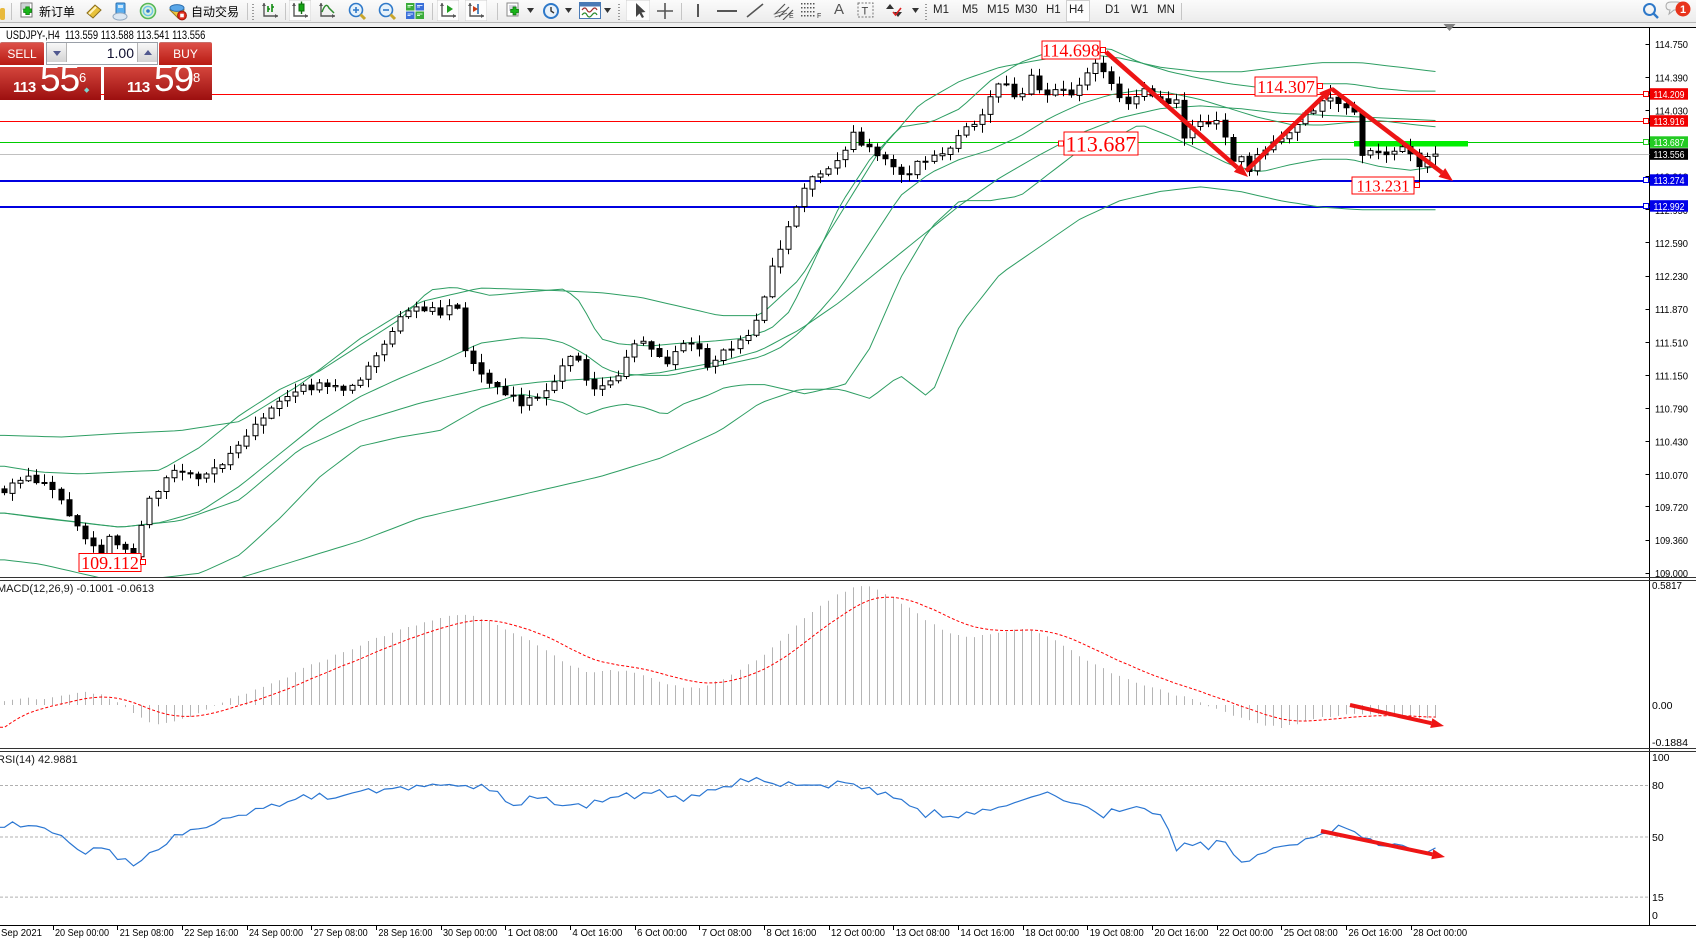  What do you see at coordinates (1669, 207) in the screenshot?
I see `svg-text: 112.992` at bounding box center [1669, 207].